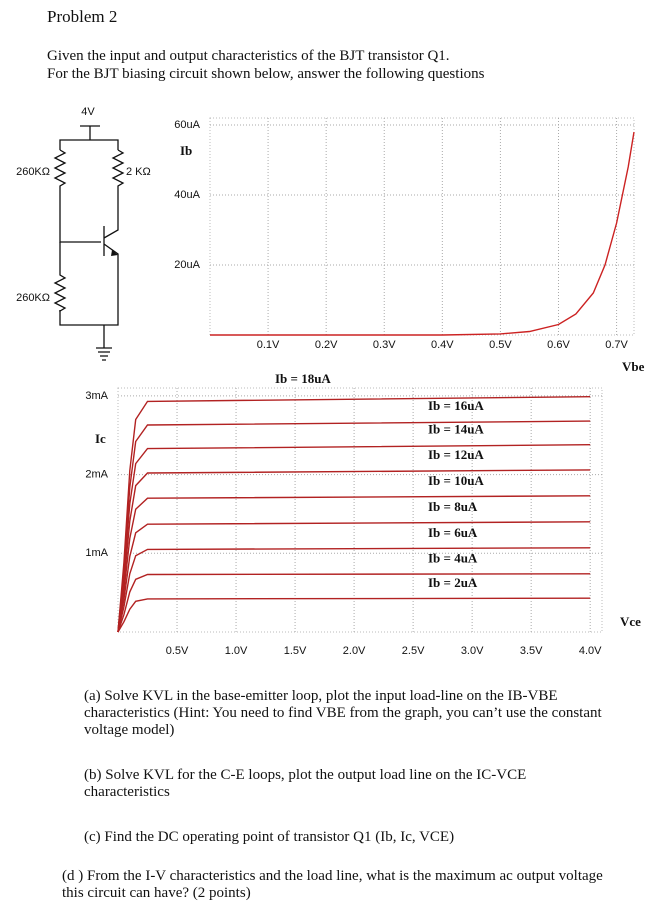  I want to click on curve-label: Ib = 12uA, so click(456, 454).